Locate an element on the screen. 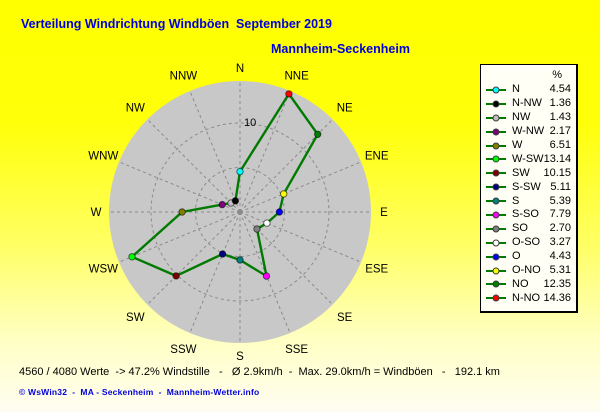  legend-percent-header: % is located at coordinates (557, 75).